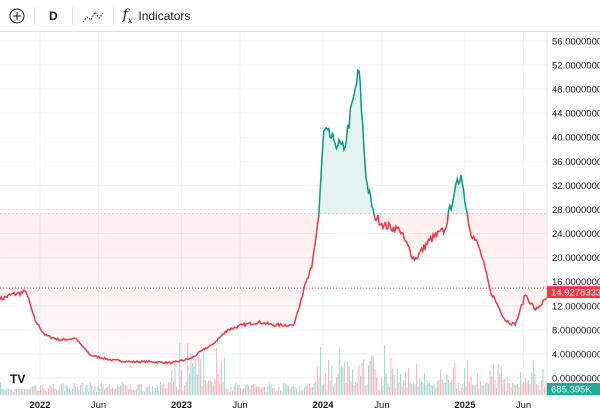 The height and width of the screenshot is (412, 600). I want to click on tradingview-logo: TV, so click(18, 378).